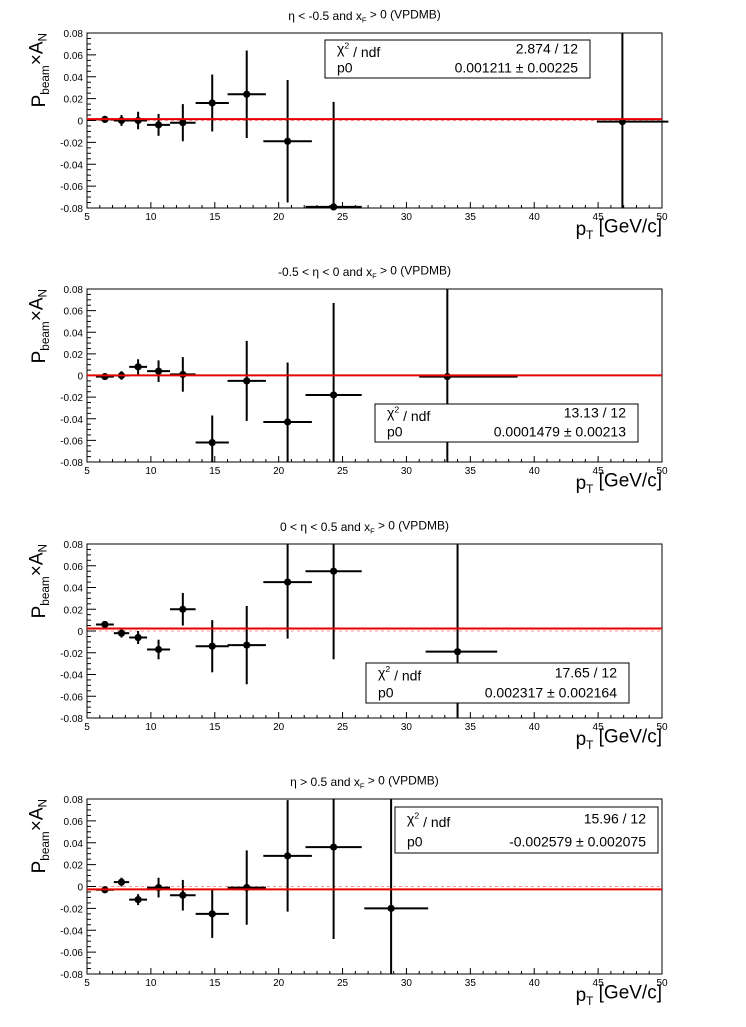 The height and width of the screenshot is (1027, 746). What do you see at coordinates (517, 68) in the screenshot?
I see `p0-value: 0.001211 ± 0.00225` at bounding box center [517, 68].